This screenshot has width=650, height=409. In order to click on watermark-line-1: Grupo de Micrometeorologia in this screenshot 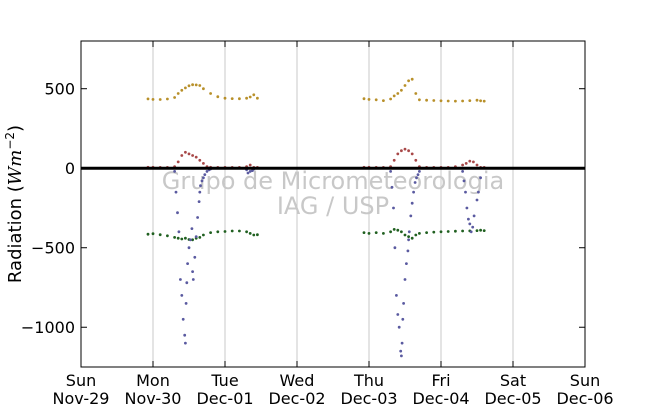, I will do `click(333, 181)`.